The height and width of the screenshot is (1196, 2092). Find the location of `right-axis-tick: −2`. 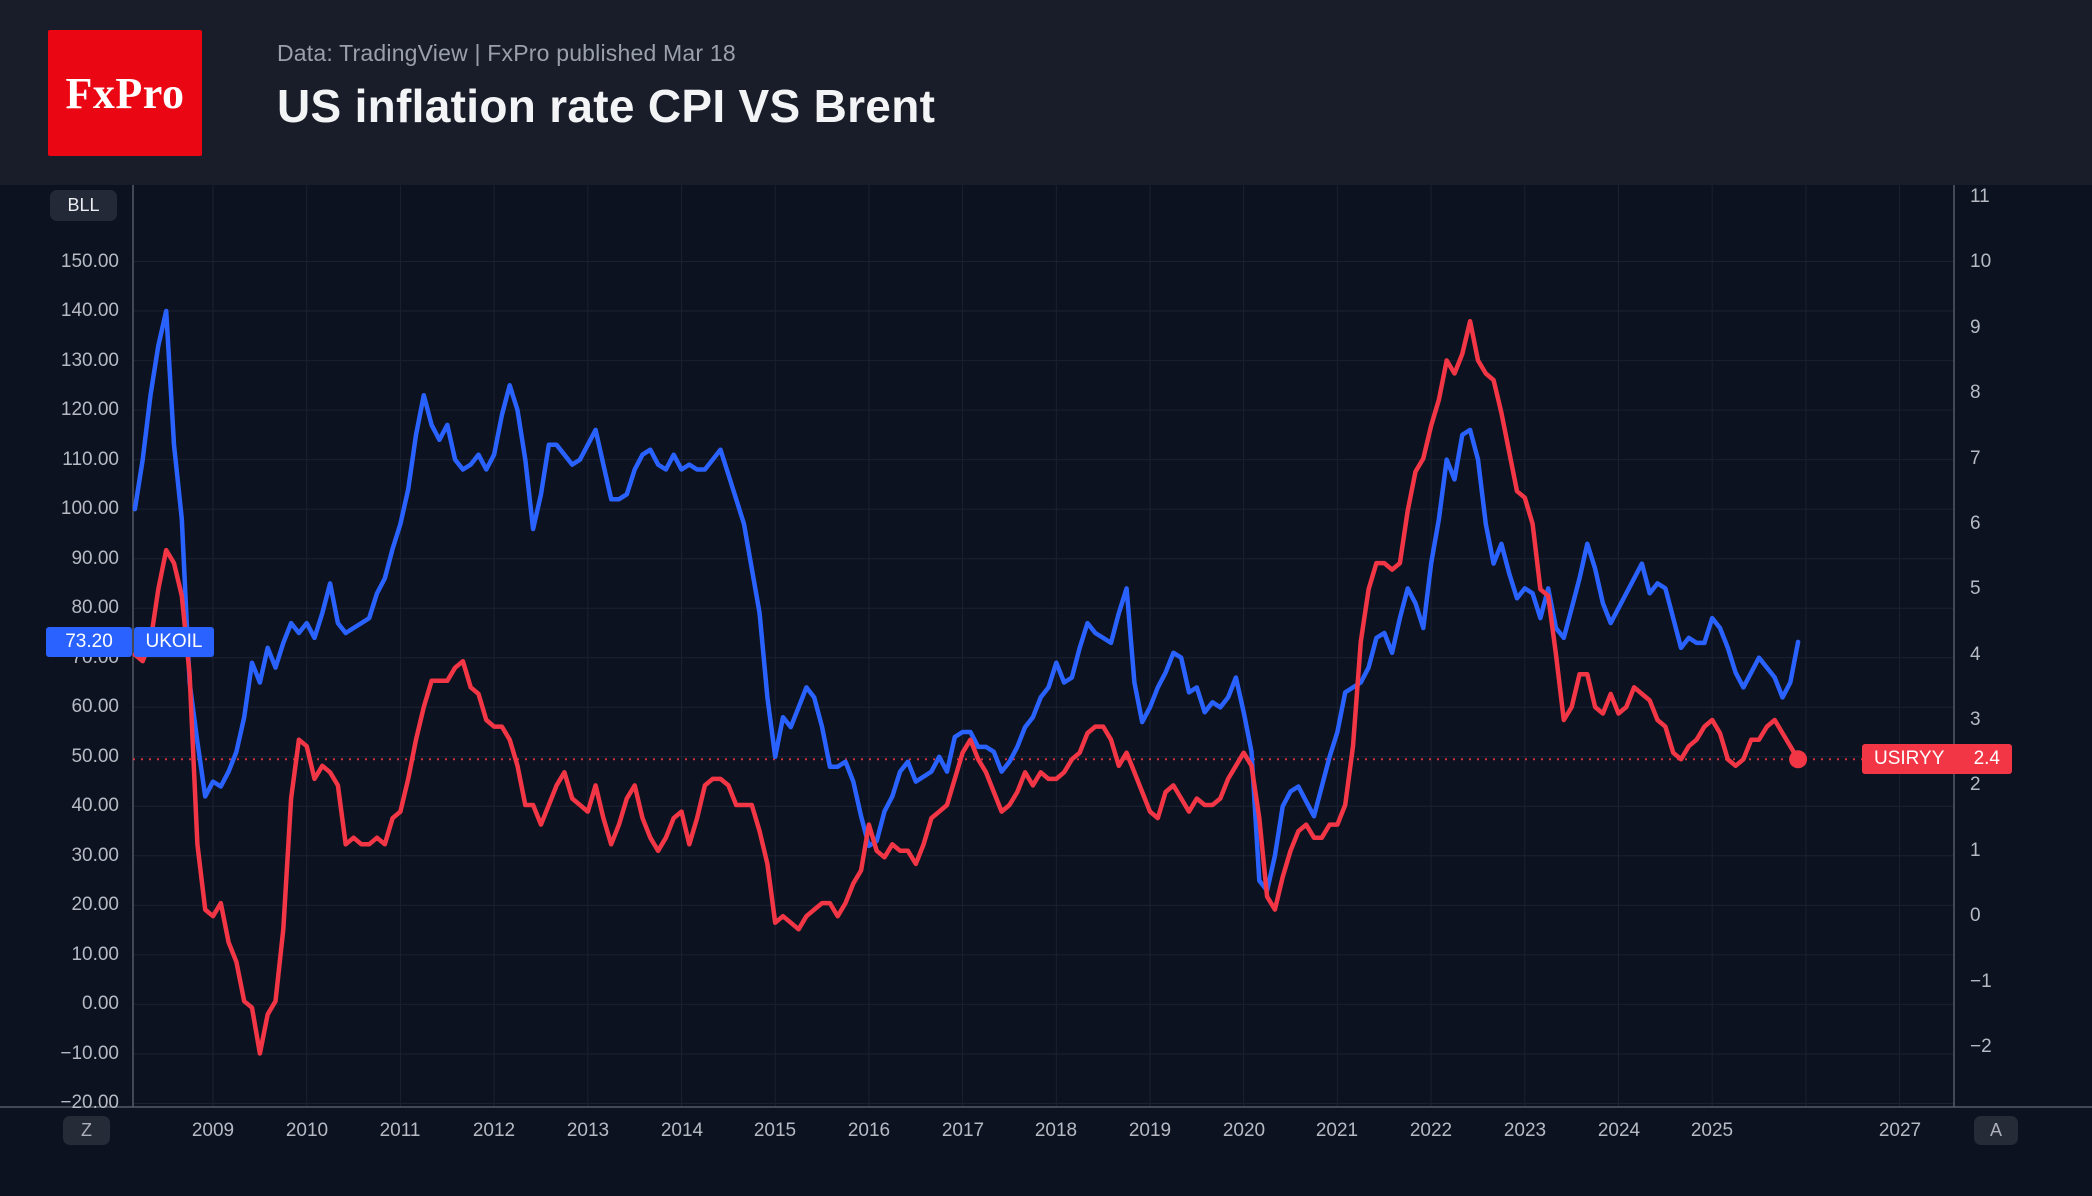

right-axis-tick: −2 is located at coordinates (1981, 1046).